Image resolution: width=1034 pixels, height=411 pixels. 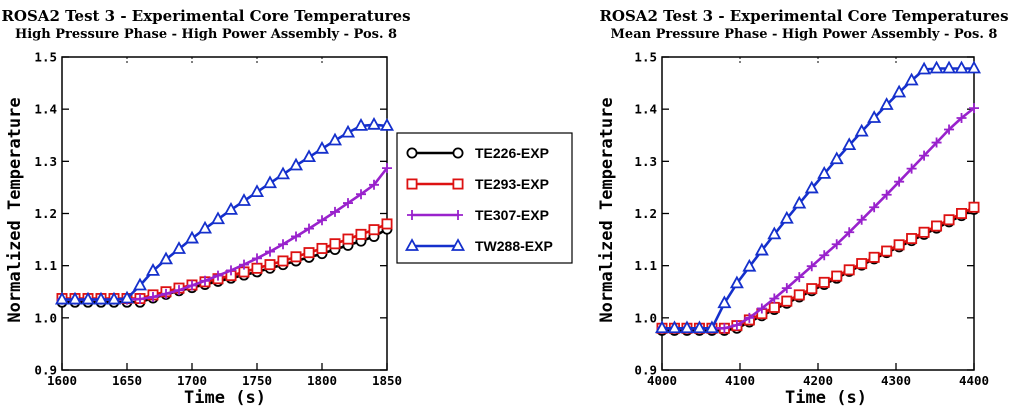 I want to click on legend-label-te307-exp: TE307-EXP, so click(x=512, y=215).